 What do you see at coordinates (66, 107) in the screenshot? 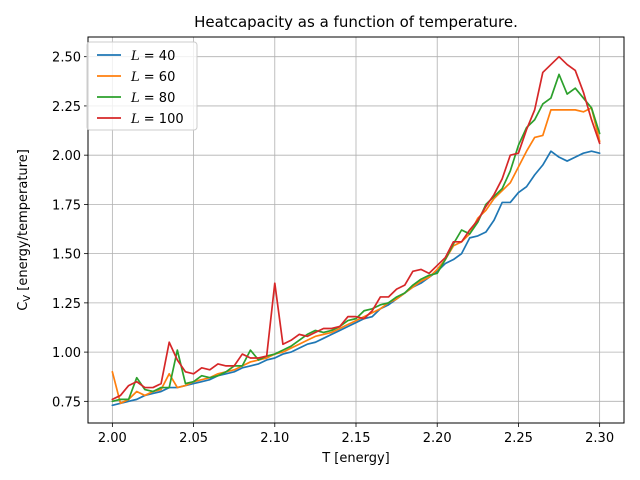
I see `y-tick-label: 2.25` at bounding box center [66, 107].